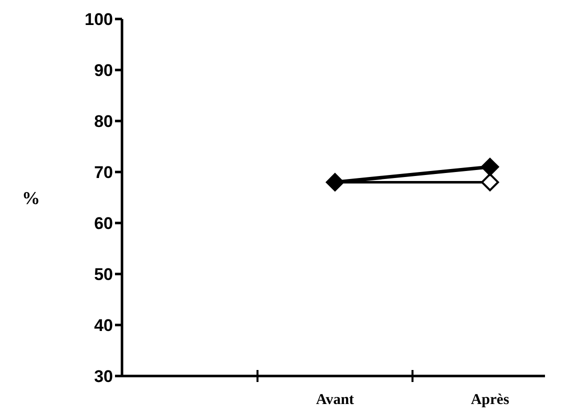 The height and width of the screenshot is (418, 563). I want to click on y-tick-label: 70, so click(103, 172).